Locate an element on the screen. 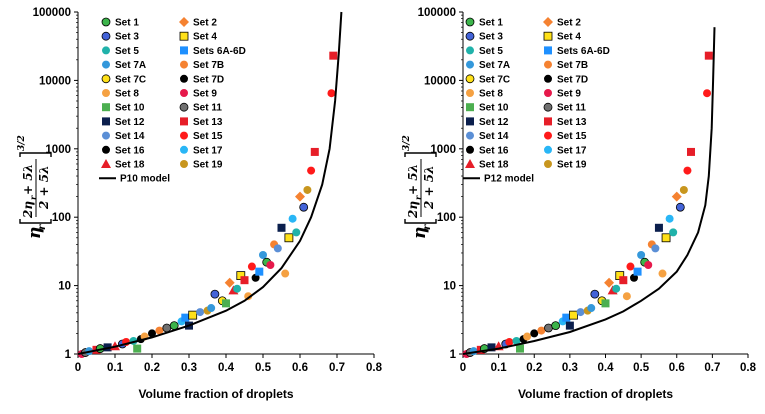 The image size is (765, 414). legend-label: Set 7C is located at coordinates (130, 79).